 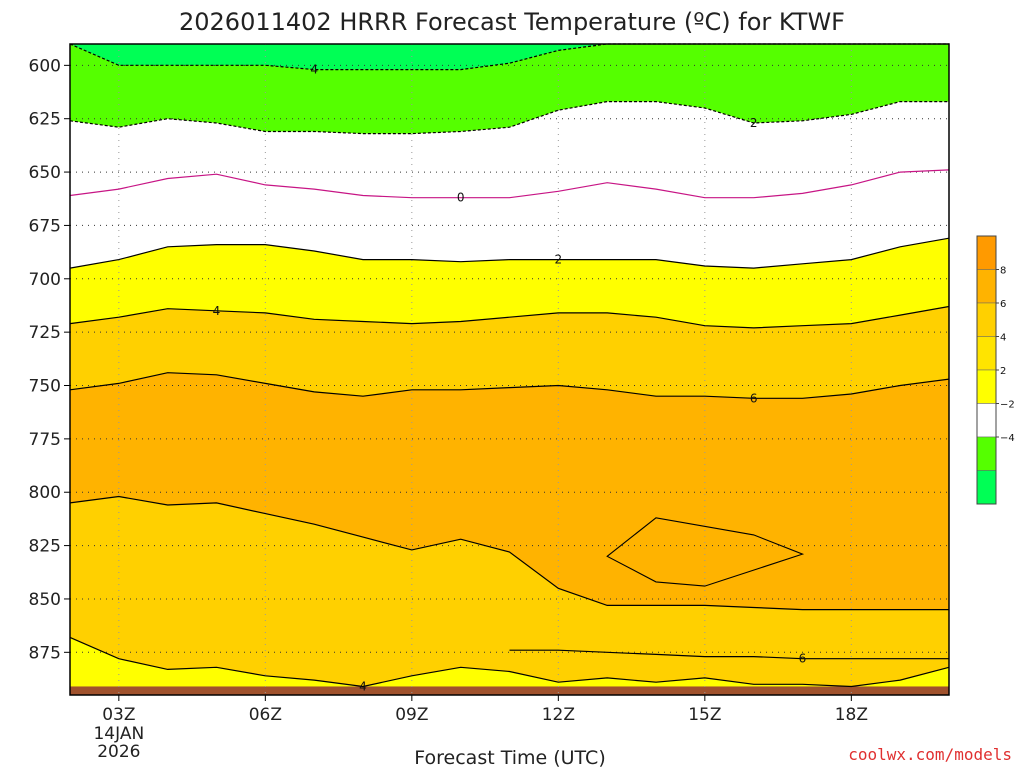 What do you see at coordinates (118, 715) in the screenshot?
I see `x-tick-label: 03Z` at bounding box center [118, 715].